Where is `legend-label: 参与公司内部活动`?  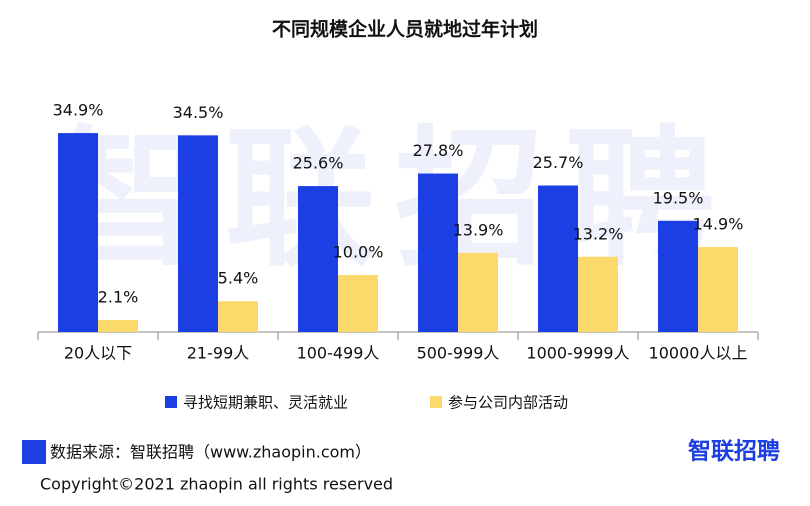
legend-label: 参与公司内部活动 is located at coordinates (508, 403).